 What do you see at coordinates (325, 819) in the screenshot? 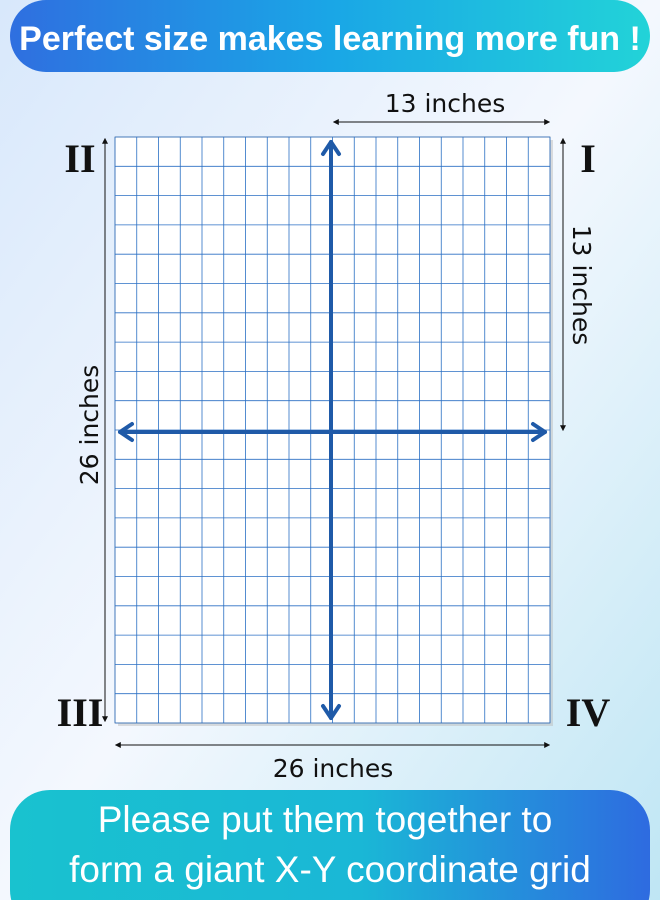
I see `footer-line: Please put them together to` at bounding box center [325, 819].